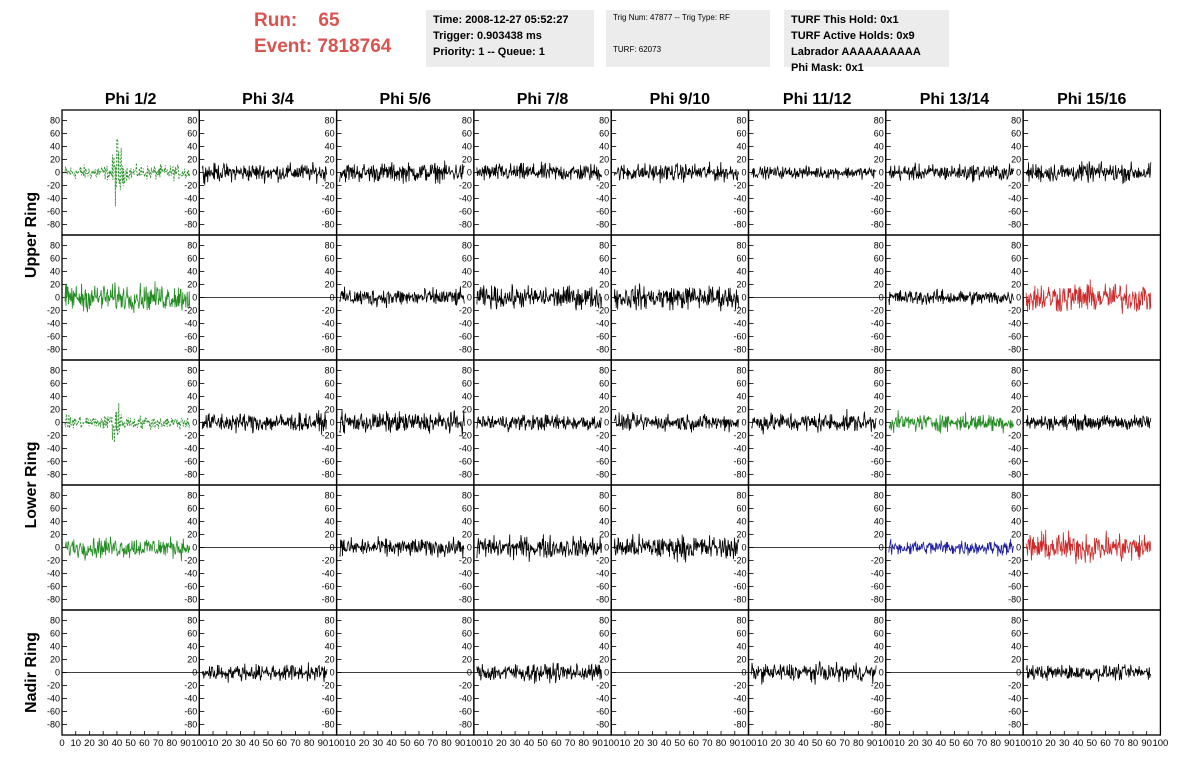 This screenshot has height=772, width=1196. Describe the element at coordinates (762, 743) in the screenshot. I see `x-tick-label: 10` at that location.